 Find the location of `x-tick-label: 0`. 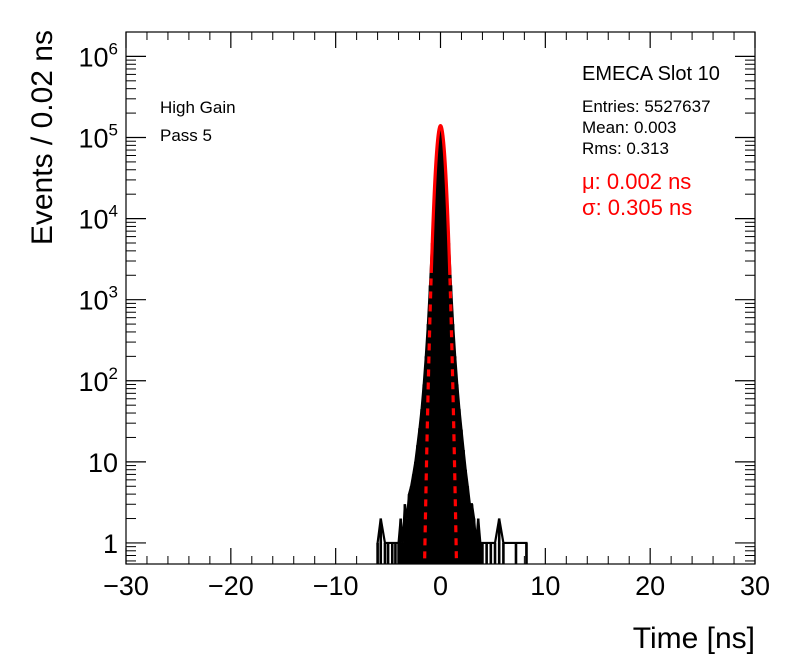

x-tick-label: 0 is located at coordinates (440, 586).